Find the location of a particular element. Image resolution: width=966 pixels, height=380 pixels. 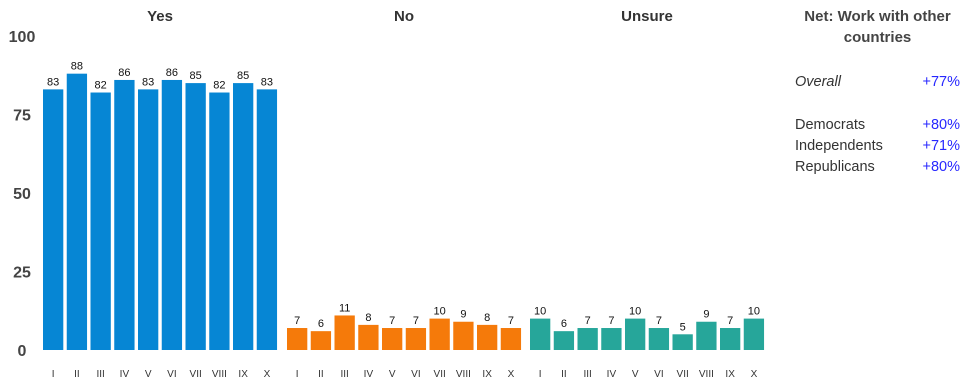

data-label: 86 is located at coordinates (124, 73).